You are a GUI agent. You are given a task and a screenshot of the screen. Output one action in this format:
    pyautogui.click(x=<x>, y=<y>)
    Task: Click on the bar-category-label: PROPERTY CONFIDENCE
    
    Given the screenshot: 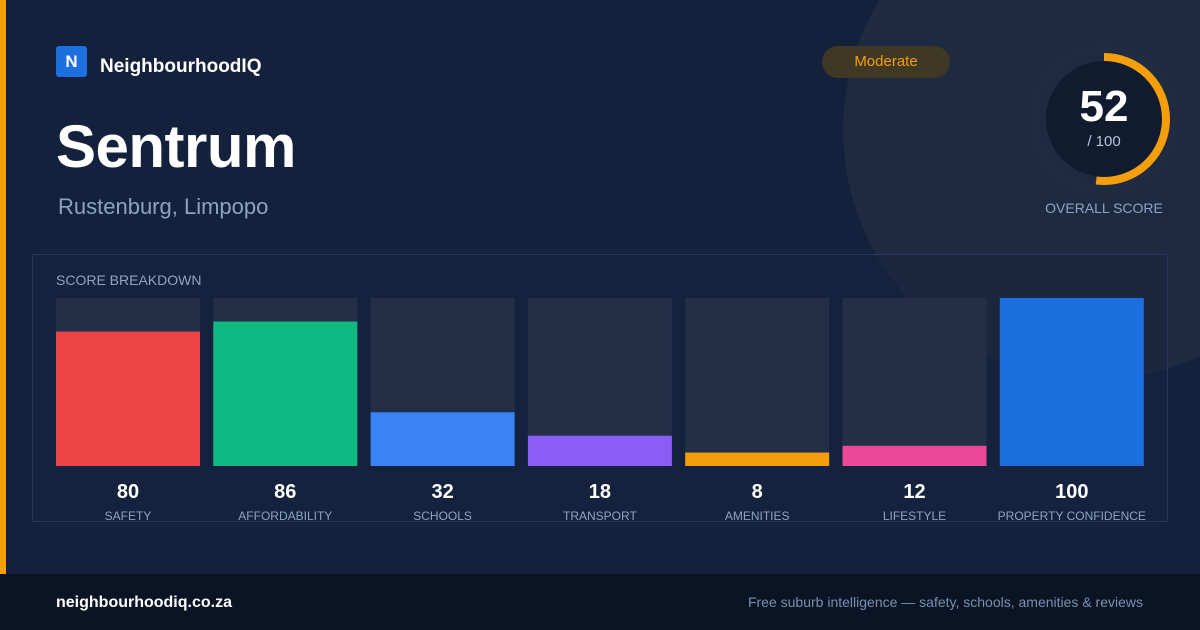 What is the action you would take?
    pyautogui.click(x=1072, y=516)
    